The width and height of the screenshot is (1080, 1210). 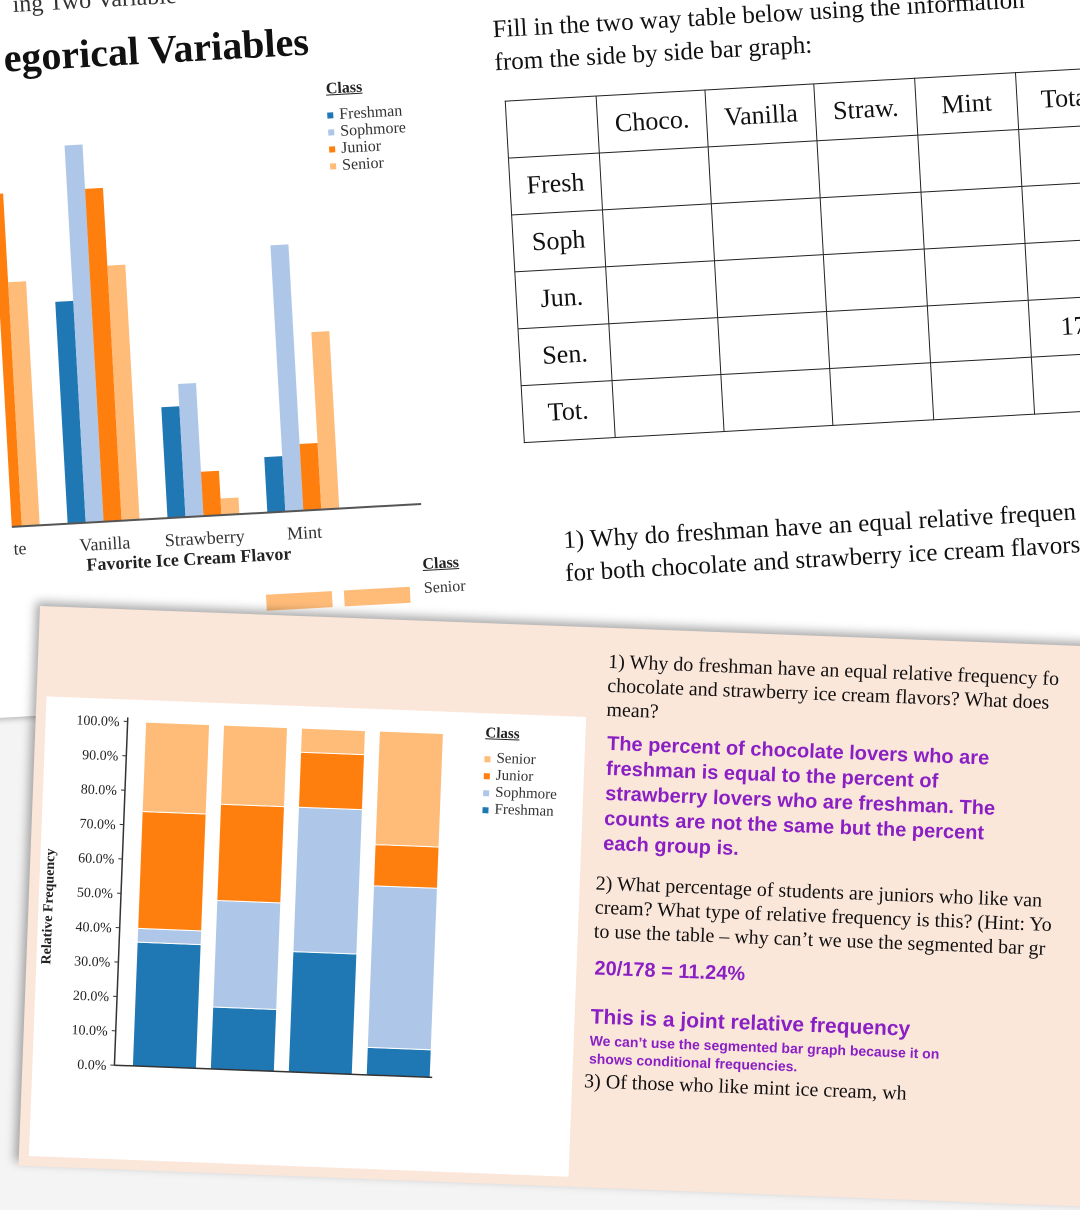 What do you see at coordinates (669, 972) in the screenshot?
I see `answer-2-value: 20/178 = 11.24%` at bounding box center [669, 972].